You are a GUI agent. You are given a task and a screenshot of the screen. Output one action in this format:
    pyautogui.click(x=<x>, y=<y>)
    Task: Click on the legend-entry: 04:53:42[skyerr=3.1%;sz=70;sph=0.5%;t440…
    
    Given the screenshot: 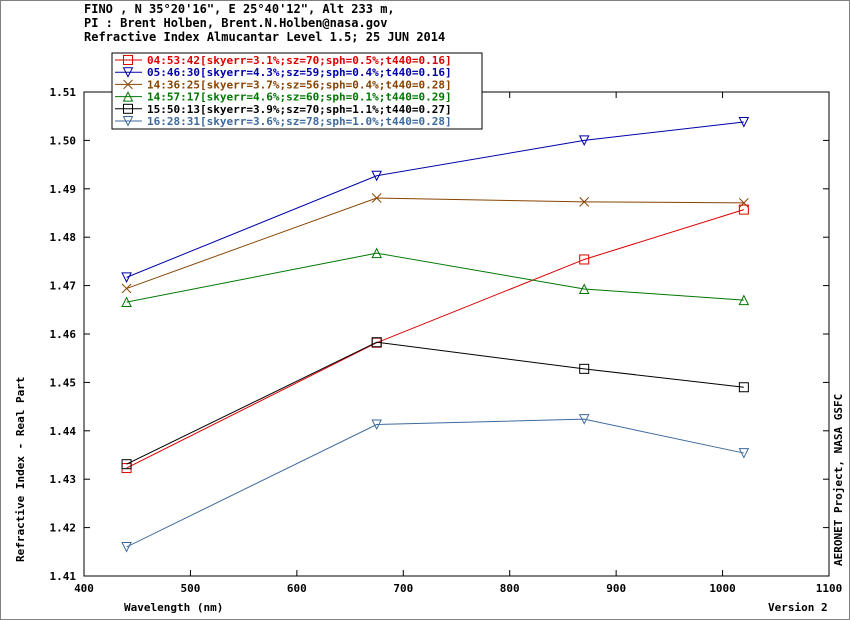 What is the action you would take?
    pyautogui.click(x=299, y=60)
    